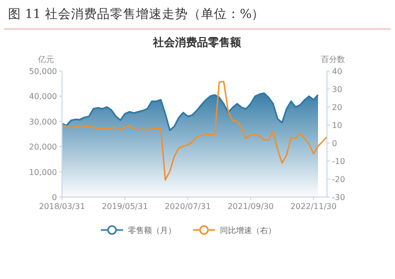 The width and height of the screenshot is (395, 279). What do you see at coordinates (337, 125) in the screenshot?
I see `y2-tick-label: 10` at bounding box center [337, 125].